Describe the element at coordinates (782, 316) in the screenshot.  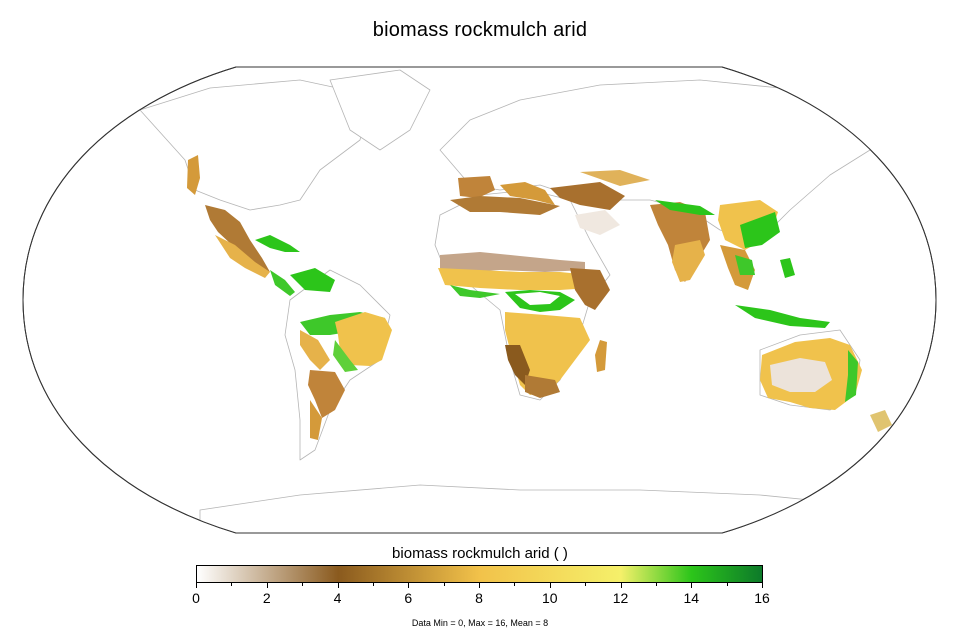
I see `data-indonesia` at that location.